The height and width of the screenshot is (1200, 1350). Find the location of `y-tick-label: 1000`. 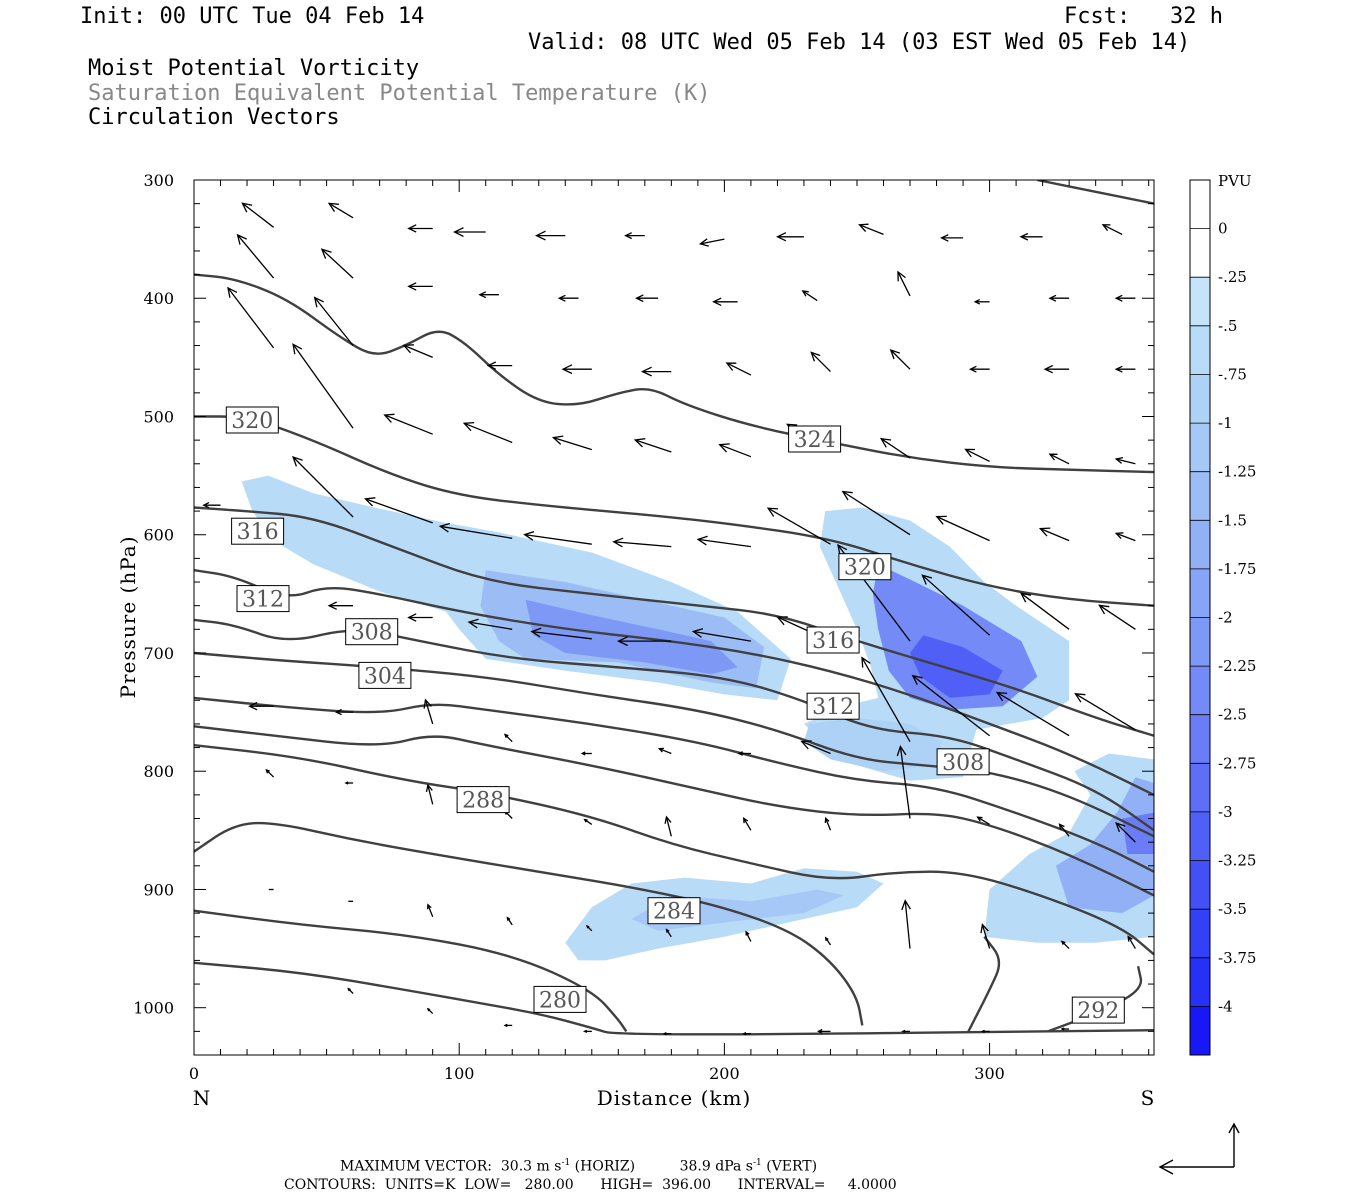

y-tick-label: 1000 is located at coordinates (153, 1008).